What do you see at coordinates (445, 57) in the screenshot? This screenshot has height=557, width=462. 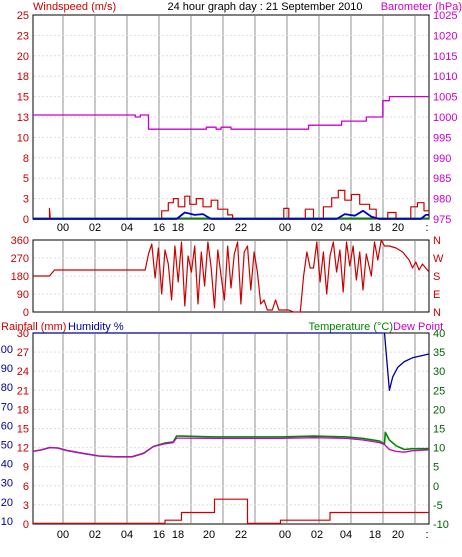 I see `barometer-tick-8: 1015` at bounding box center [445, 57].